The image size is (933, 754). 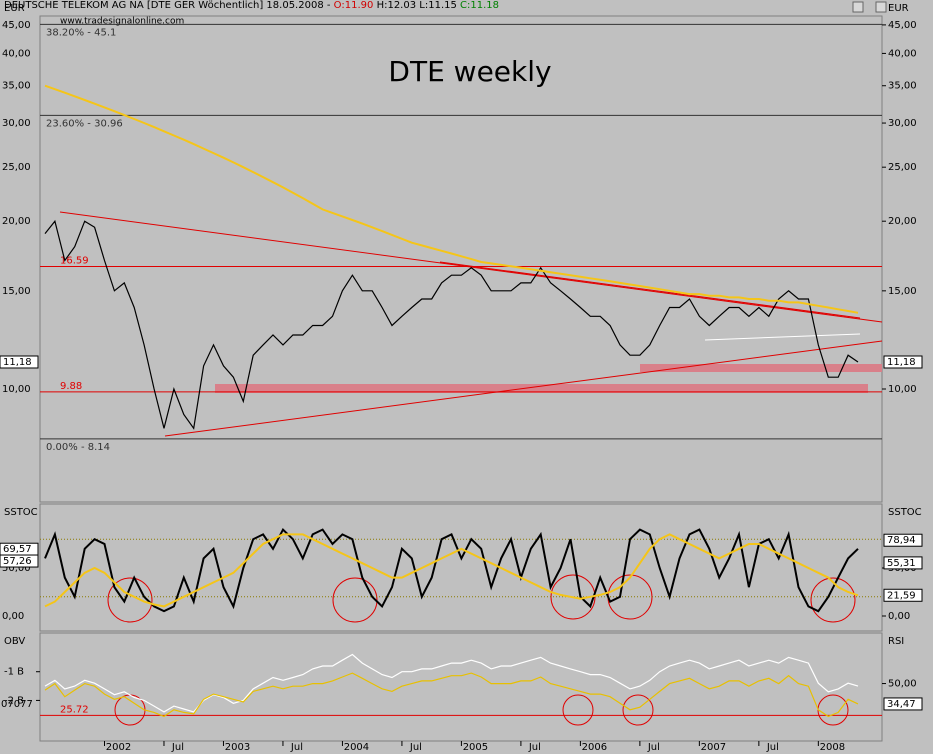 What do you see at coordinates (480, 5) in the screenshot?
I see `close: C:11.18` at bounding box center [480, 5].